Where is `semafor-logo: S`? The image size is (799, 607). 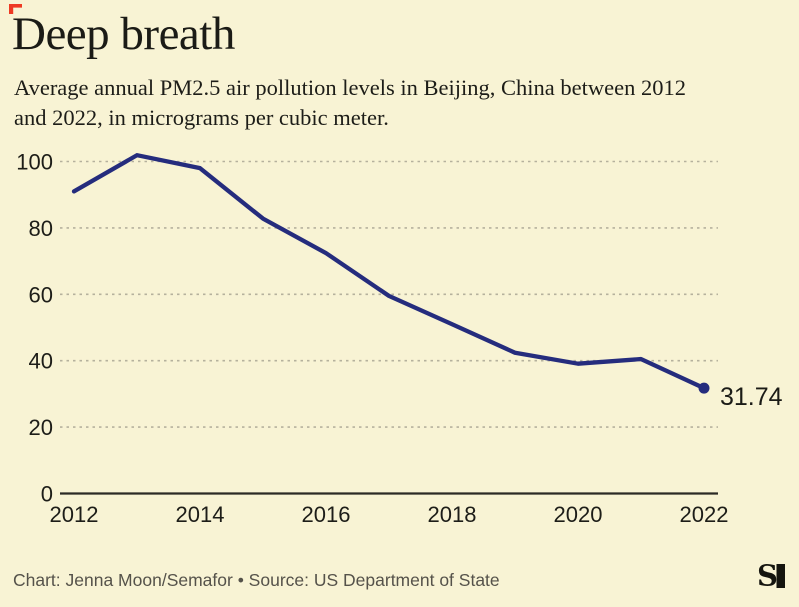
semafor-logo: S is located at coordinates (771, 576).